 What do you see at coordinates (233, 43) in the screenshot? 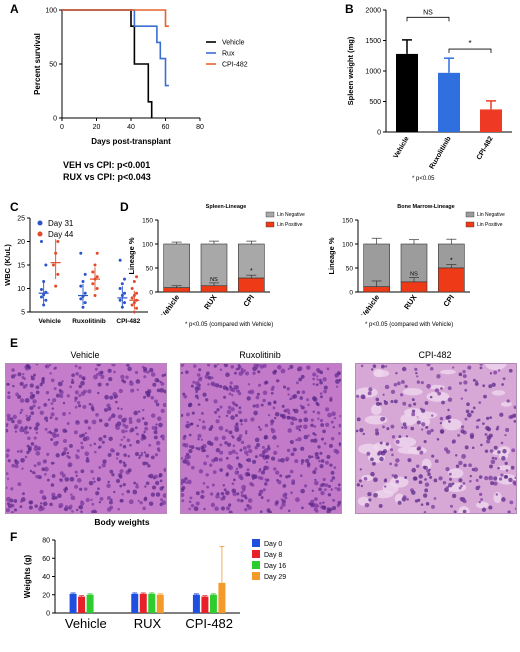
I see `legend-label: Vehicle` at bounding box center [233, 43].